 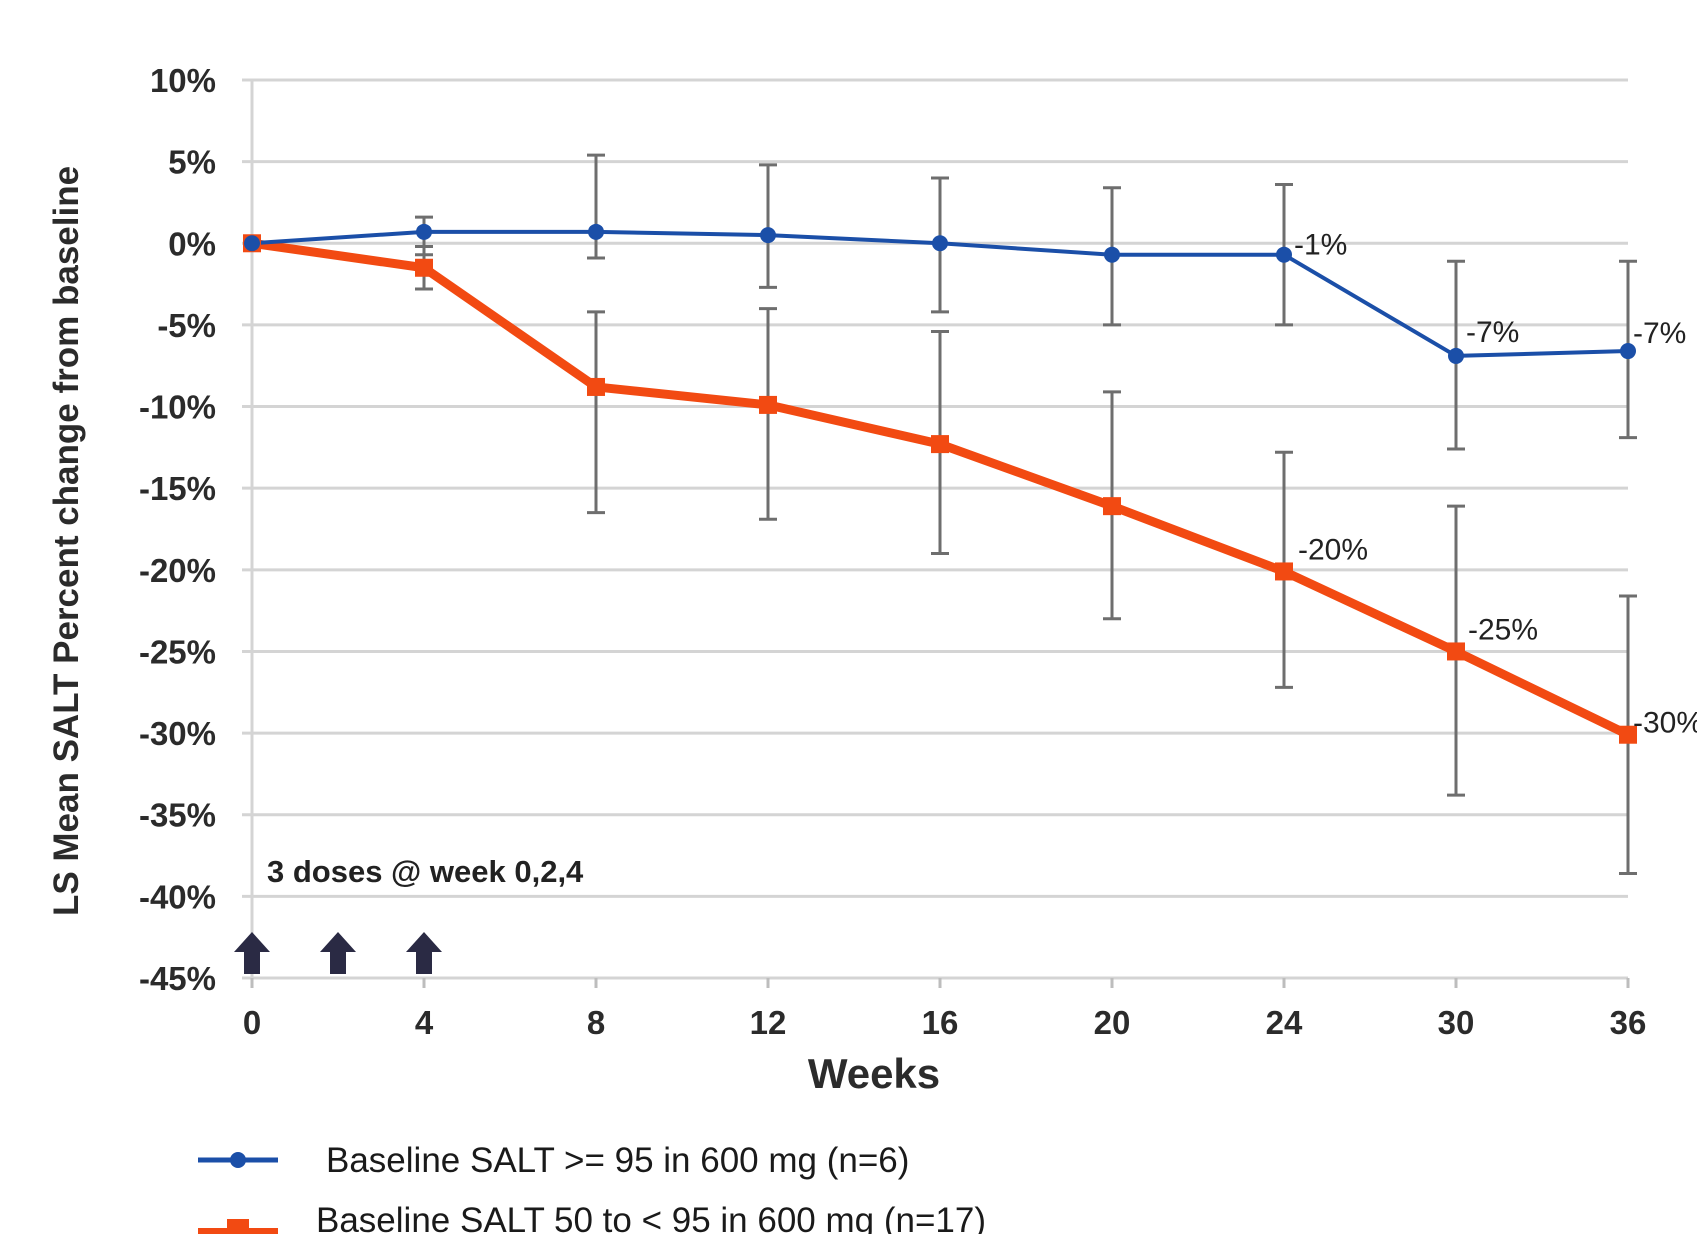 I want to click on x-tick-label: 36, so click(x=1628, y=1022).